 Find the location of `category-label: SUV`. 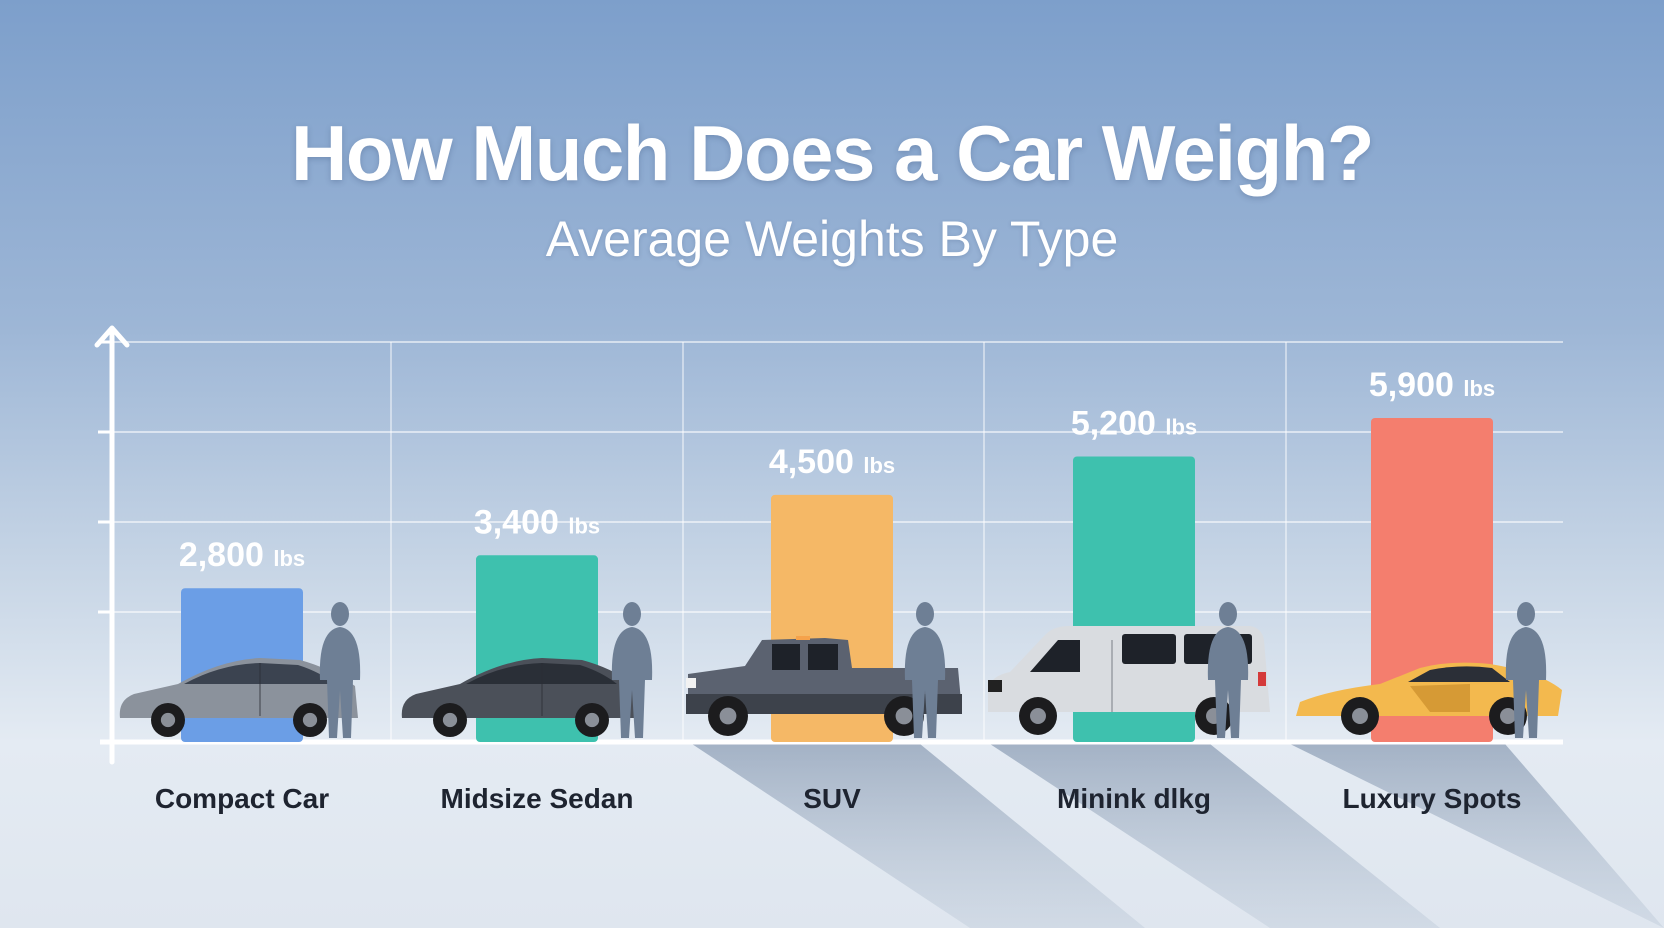

category-label: SUV is located at coordinates (832, 798).